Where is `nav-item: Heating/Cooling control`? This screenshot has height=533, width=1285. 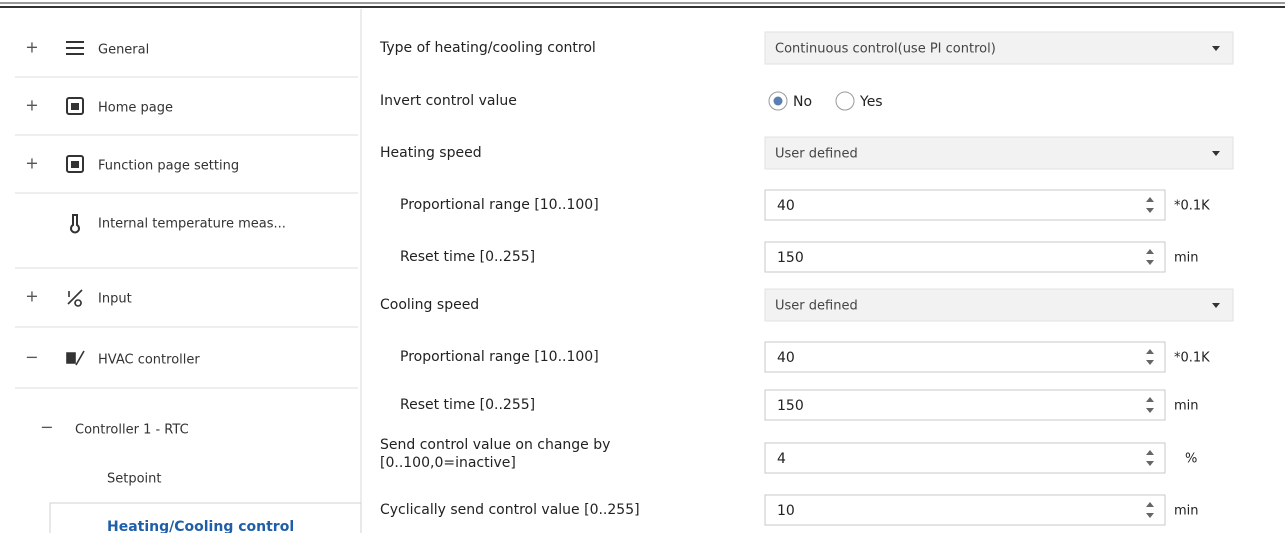 nav-item: Heating/Cooling control is located at coordinates (205, 517).